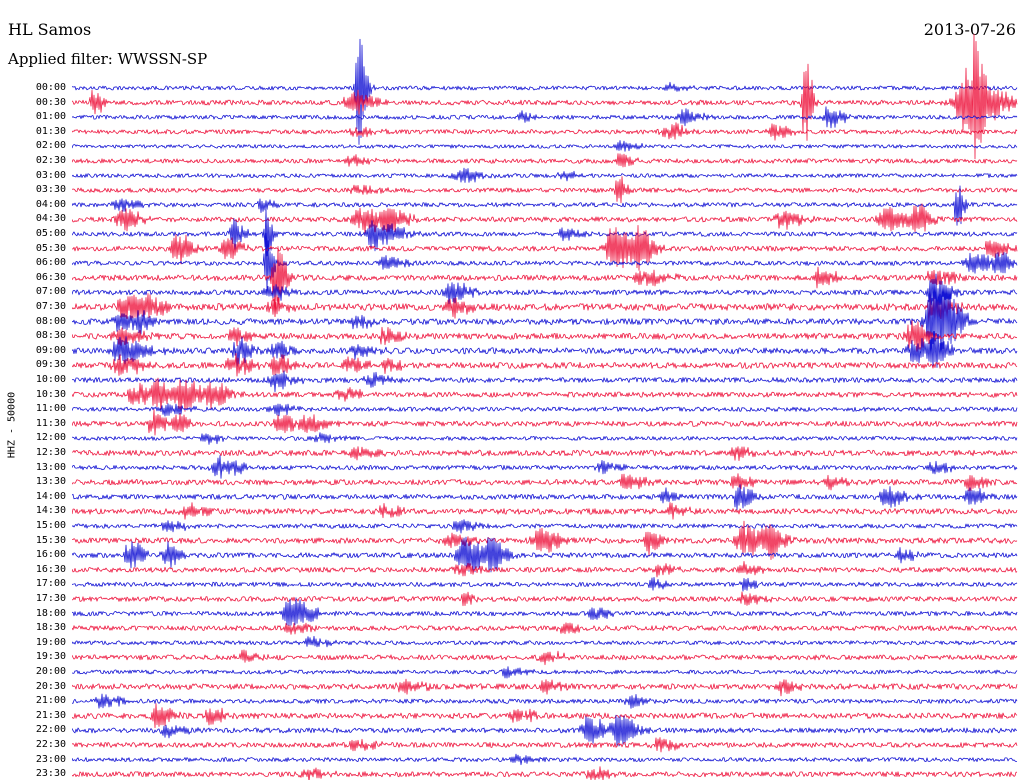  Describe the element at coordinates (50, 598) in the screenshot. I see `time-label: 17:30` at that location.